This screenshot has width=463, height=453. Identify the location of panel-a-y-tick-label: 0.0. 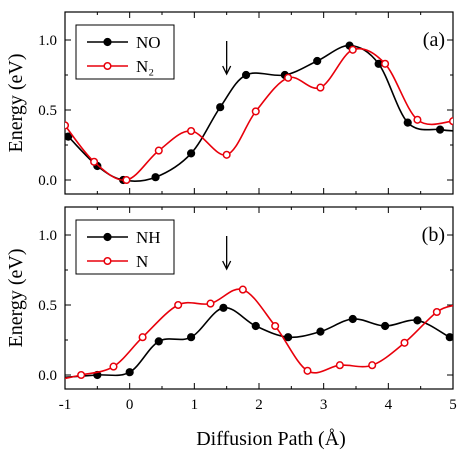
(47, 181).